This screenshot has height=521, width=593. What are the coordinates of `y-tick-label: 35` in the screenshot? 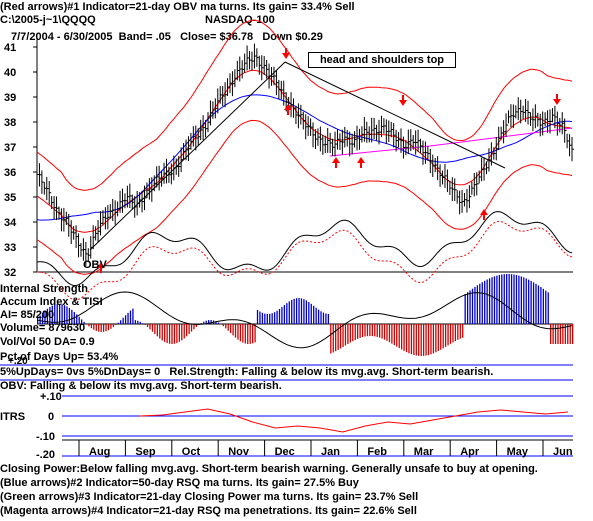 It's located at (10, 198).